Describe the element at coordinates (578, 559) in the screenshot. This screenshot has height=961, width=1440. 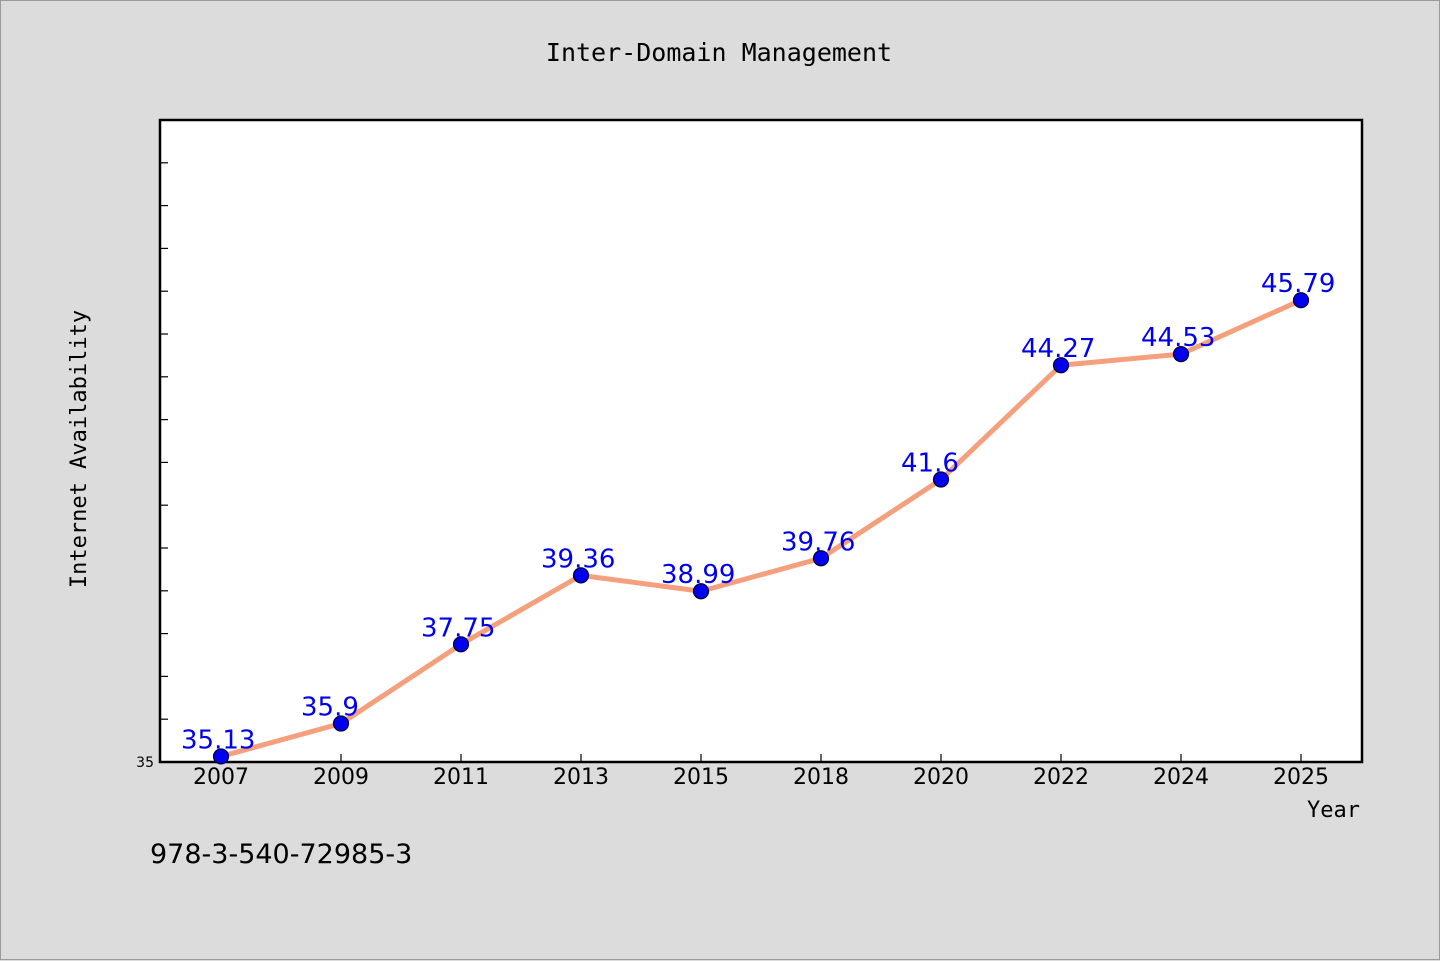
I see `data-label: 39.36` at that location.